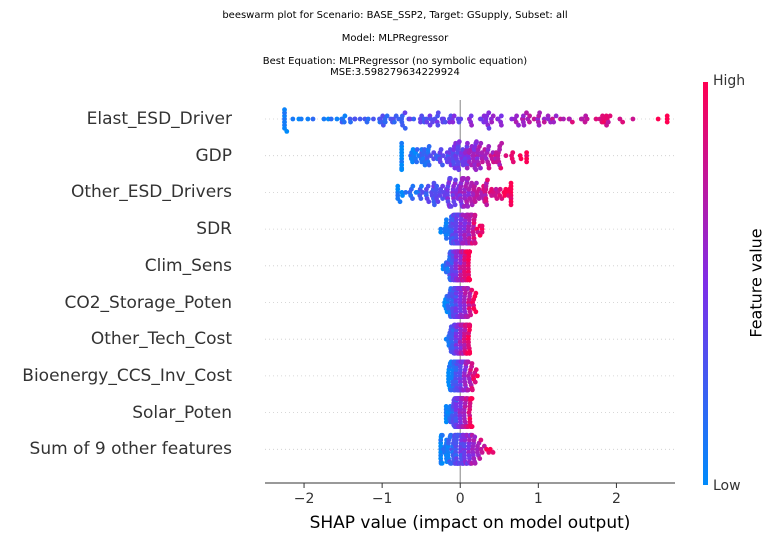 Image resolution: width=775 pixels, height=544 pixels. Describe the element at coordinates (148, 302) in the screenshot. I see `feature-label: CO2_Storage_Poten` at that location.